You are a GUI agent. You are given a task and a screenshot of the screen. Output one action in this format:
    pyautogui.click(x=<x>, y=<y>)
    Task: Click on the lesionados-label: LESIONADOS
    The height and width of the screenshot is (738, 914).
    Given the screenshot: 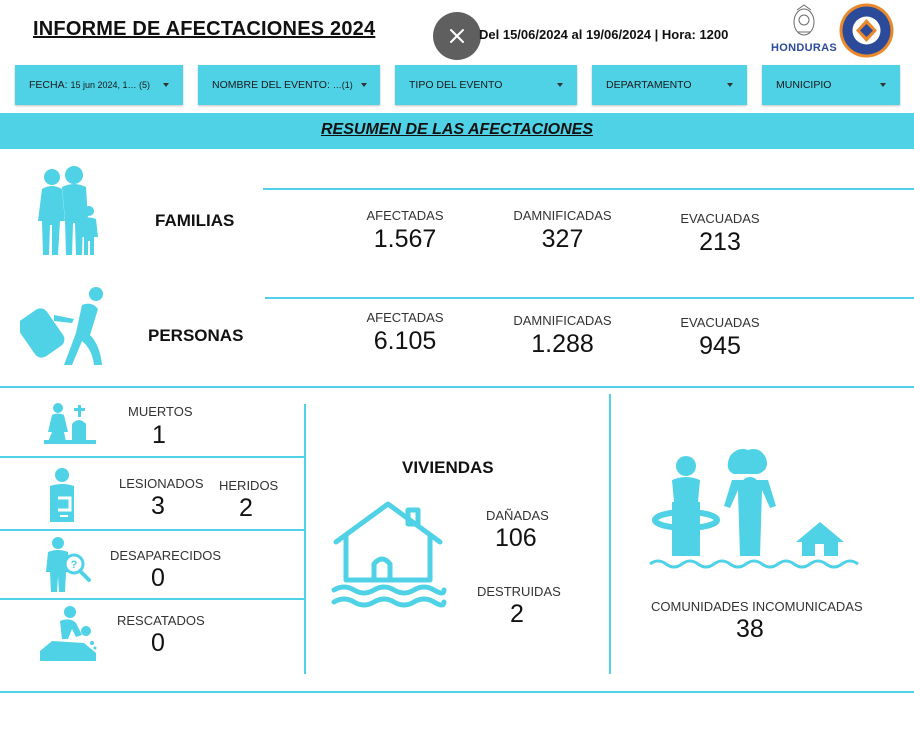 What is the action you would take?
    pyautogui.click(x=161, y=483)
    